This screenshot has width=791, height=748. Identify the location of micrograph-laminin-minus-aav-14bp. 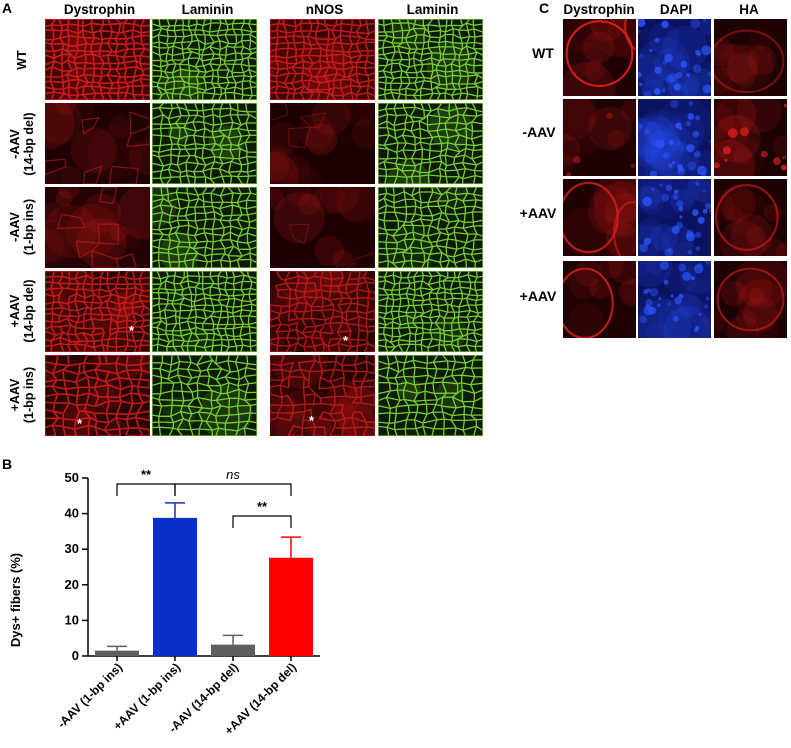
(204, 143).